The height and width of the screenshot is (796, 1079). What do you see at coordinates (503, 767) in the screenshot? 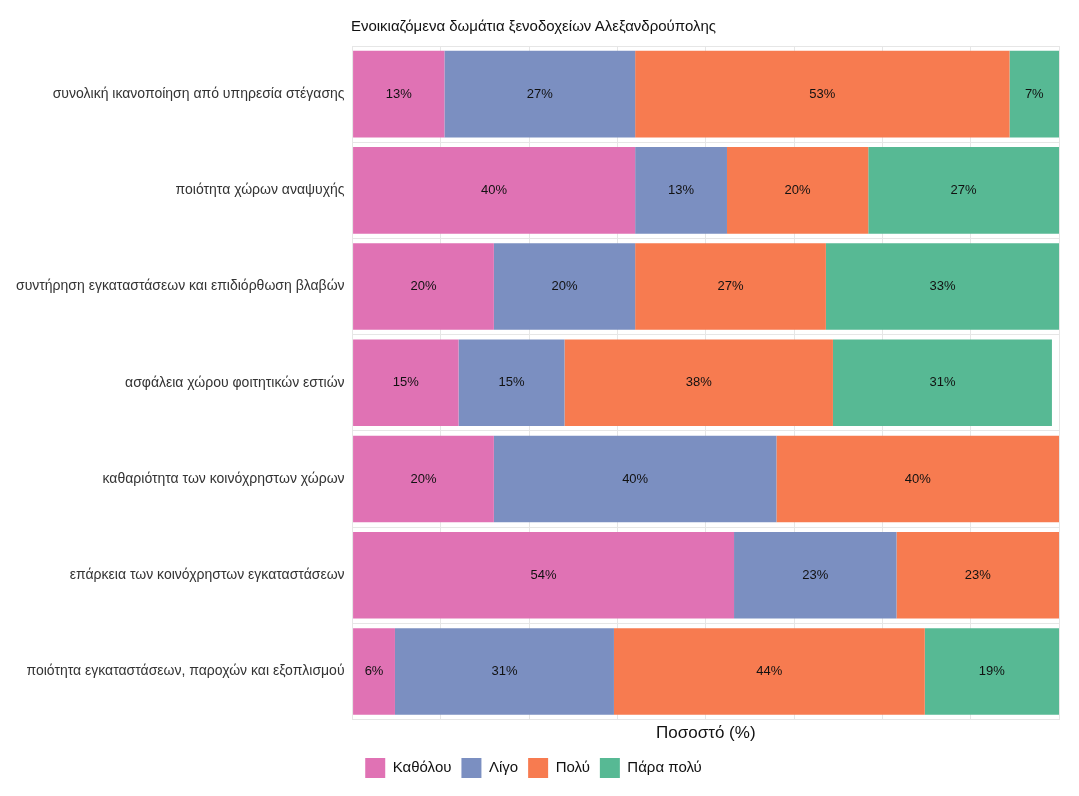
I see `legend-label: Λίγο` at bounding box center [503, 767].